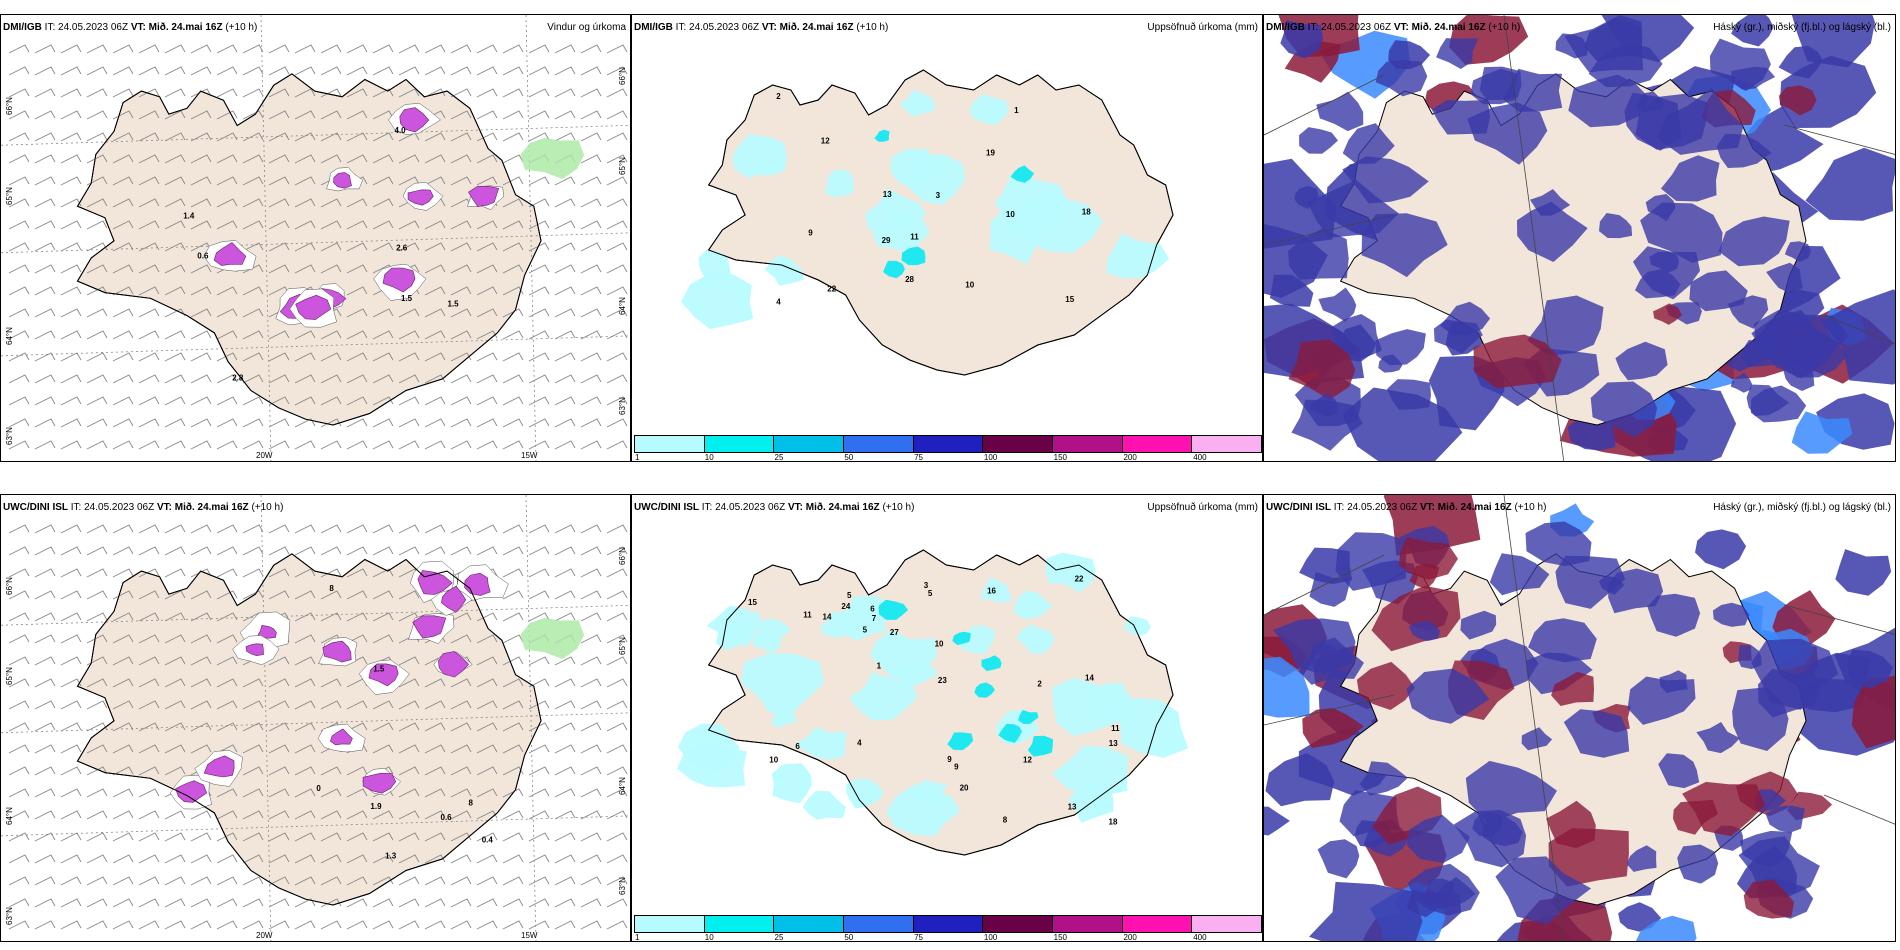  Describe the element at coordinates (402, 247) in the screenshot. I see `value-label: 2.6` at that location.